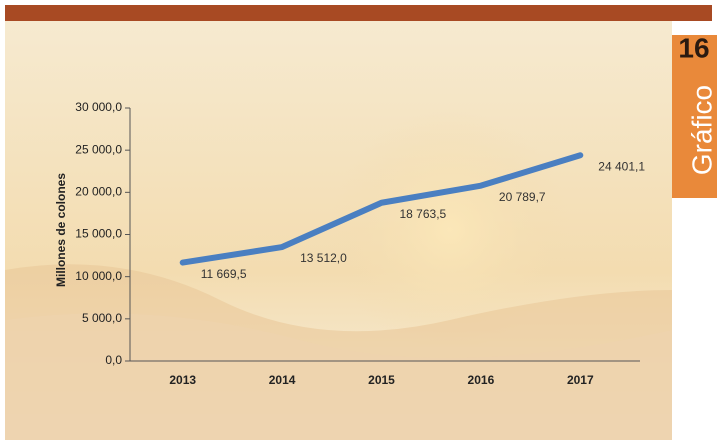 The width and height of the screenshot is (717, 446). I want to click on y-tick-label: 20 000,0, so click(98, 192).